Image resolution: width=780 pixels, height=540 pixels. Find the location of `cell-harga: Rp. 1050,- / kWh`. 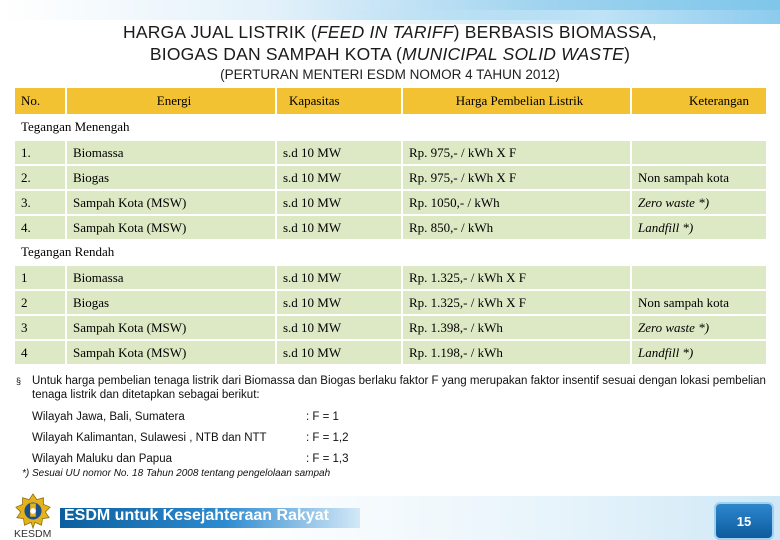

cell-harga: Rp. 1050,- / kWh is located at coordinates (517, 202).